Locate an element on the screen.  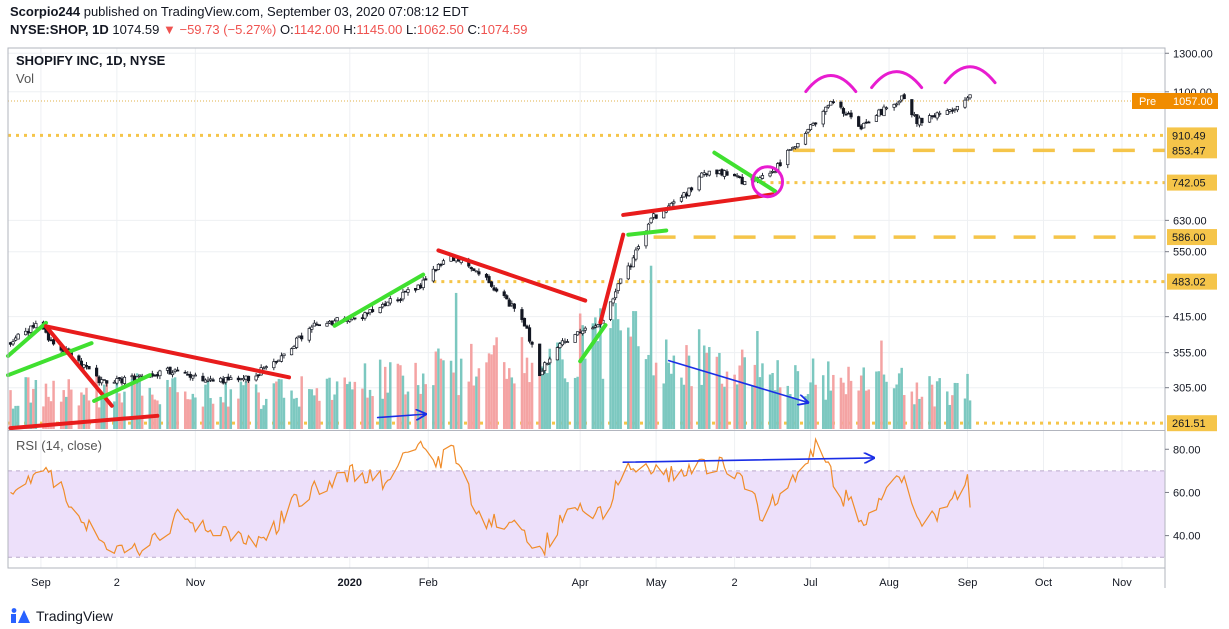
level-price-label: 853.47 is located at coordinates (1189, 151).